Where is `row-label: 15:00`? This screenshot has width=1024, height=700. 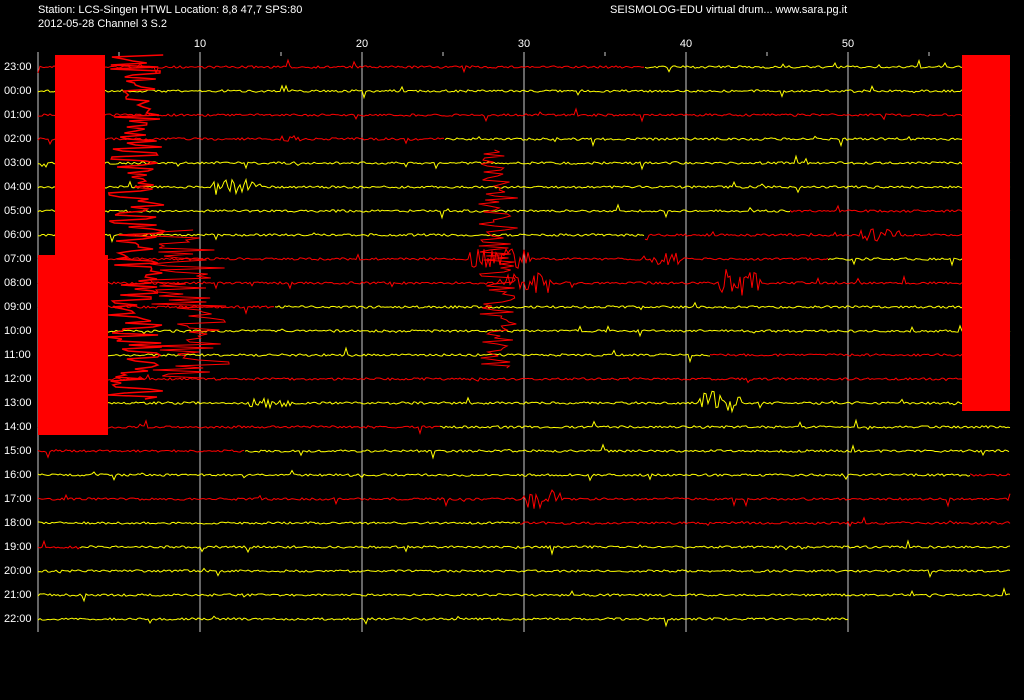 row-label: 15:00 is located at coordinates (18, 451).